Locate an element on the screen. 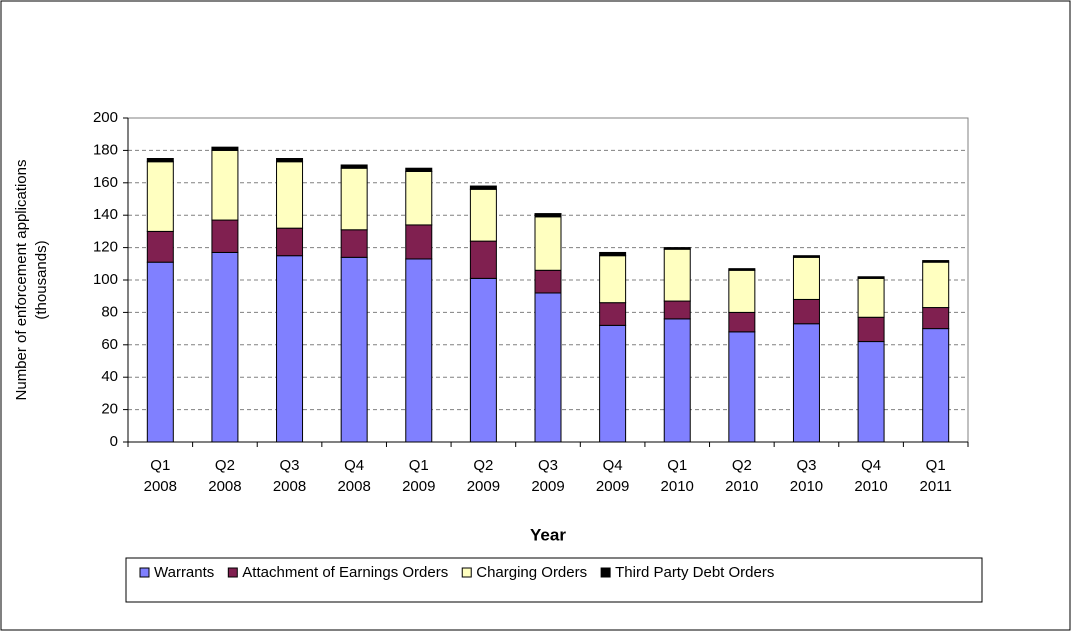 Image resolution: width=1072 pixels, height=637 pixels. y-tick-label: 20 is located at coordinates (109, 409).